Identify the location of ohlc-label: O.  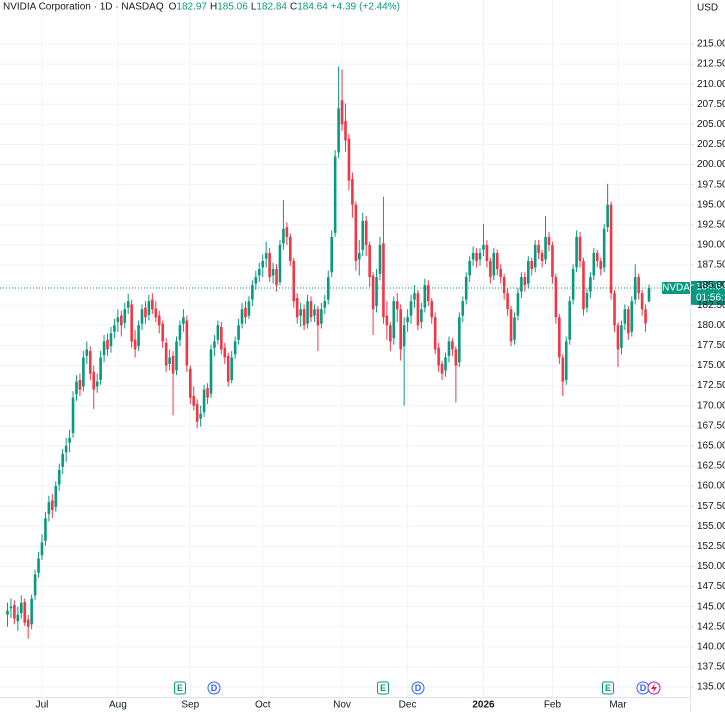
(173, 7).